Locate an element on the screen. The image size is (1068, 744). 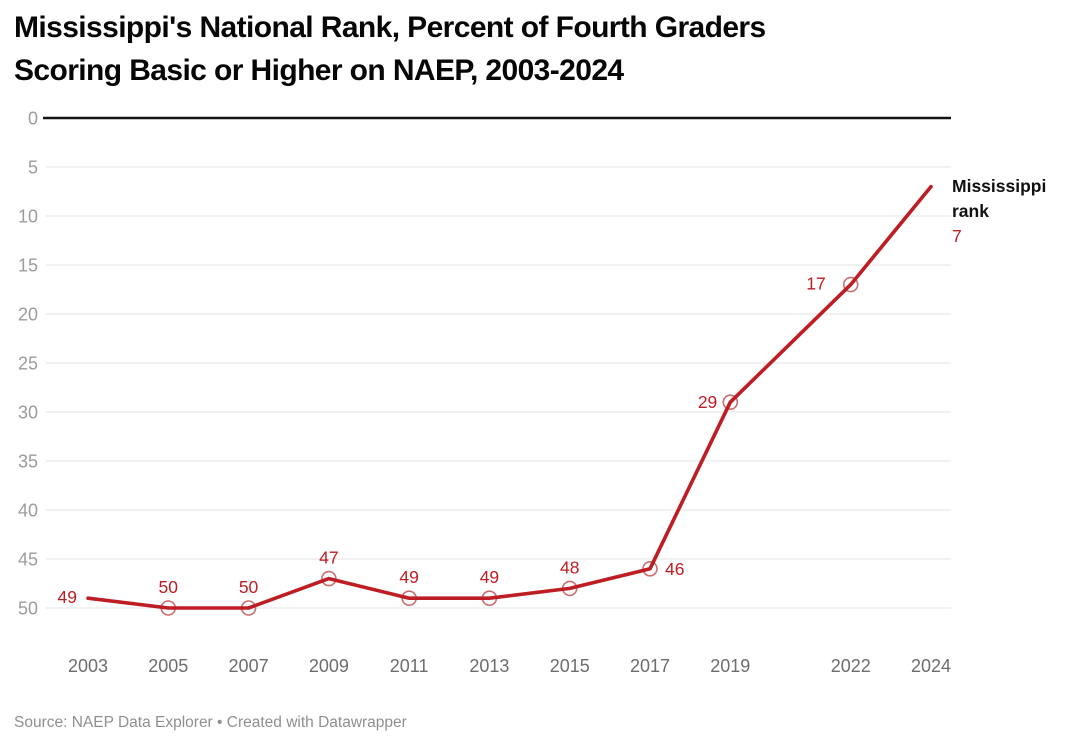
x-tick-label: 2009 is located at coordinates (329, 666).